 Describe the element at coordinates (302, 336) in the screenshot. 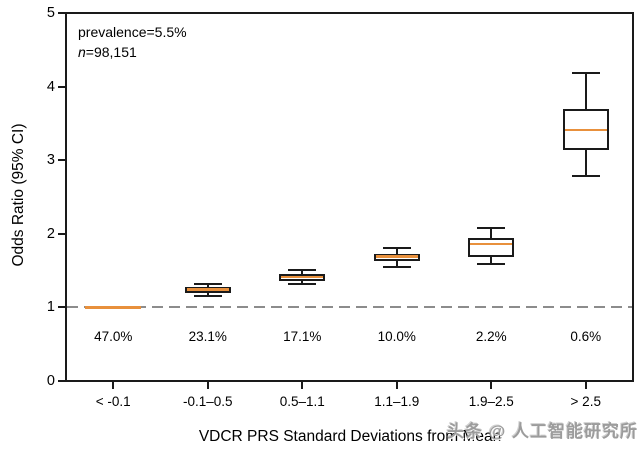

I see `group-percentage-label: 17.1%` at that location.